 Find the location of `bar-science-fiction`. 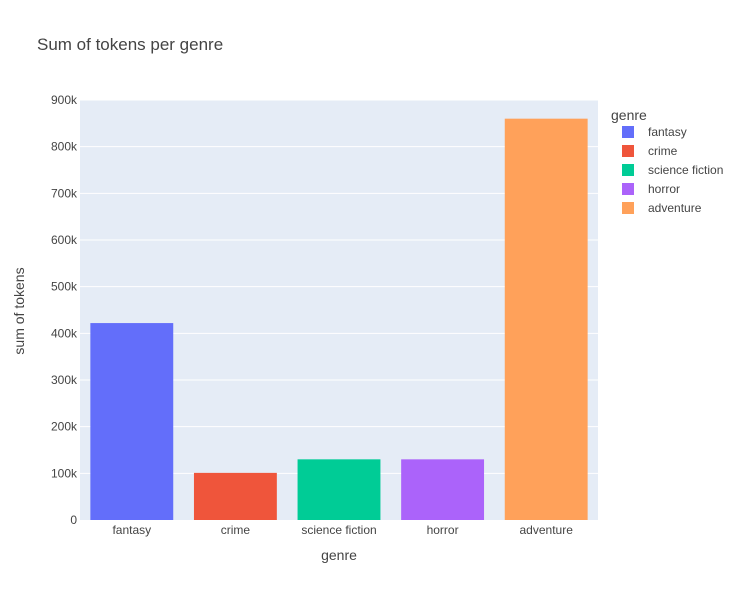

bar-science-fiction is located at coordinates (339, 489).